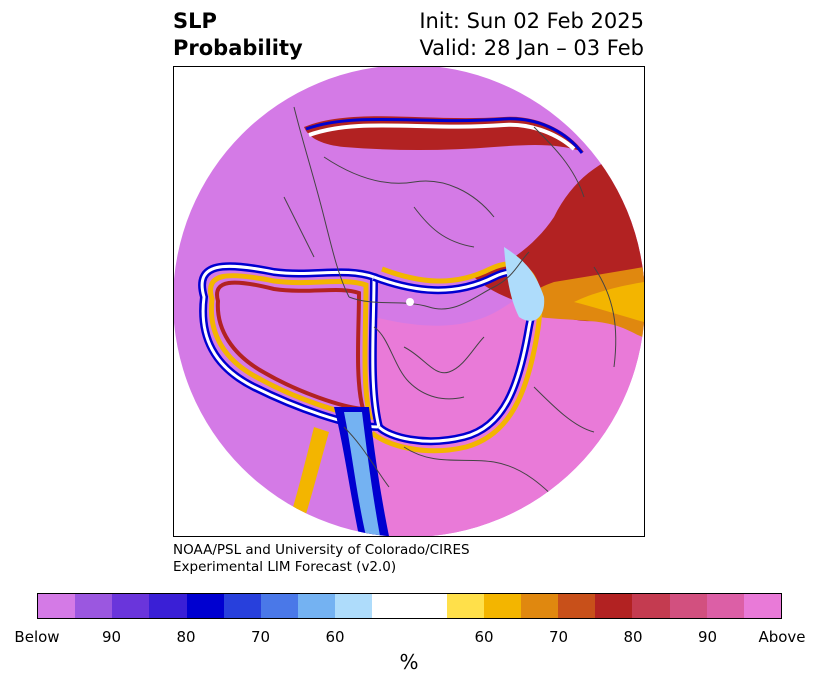 This screenshot has width=819, height=686. What do you see at coordinates (409, 662) in the screenshot?
I see `colorbar-unit: %` at bounding box center [409, 662].